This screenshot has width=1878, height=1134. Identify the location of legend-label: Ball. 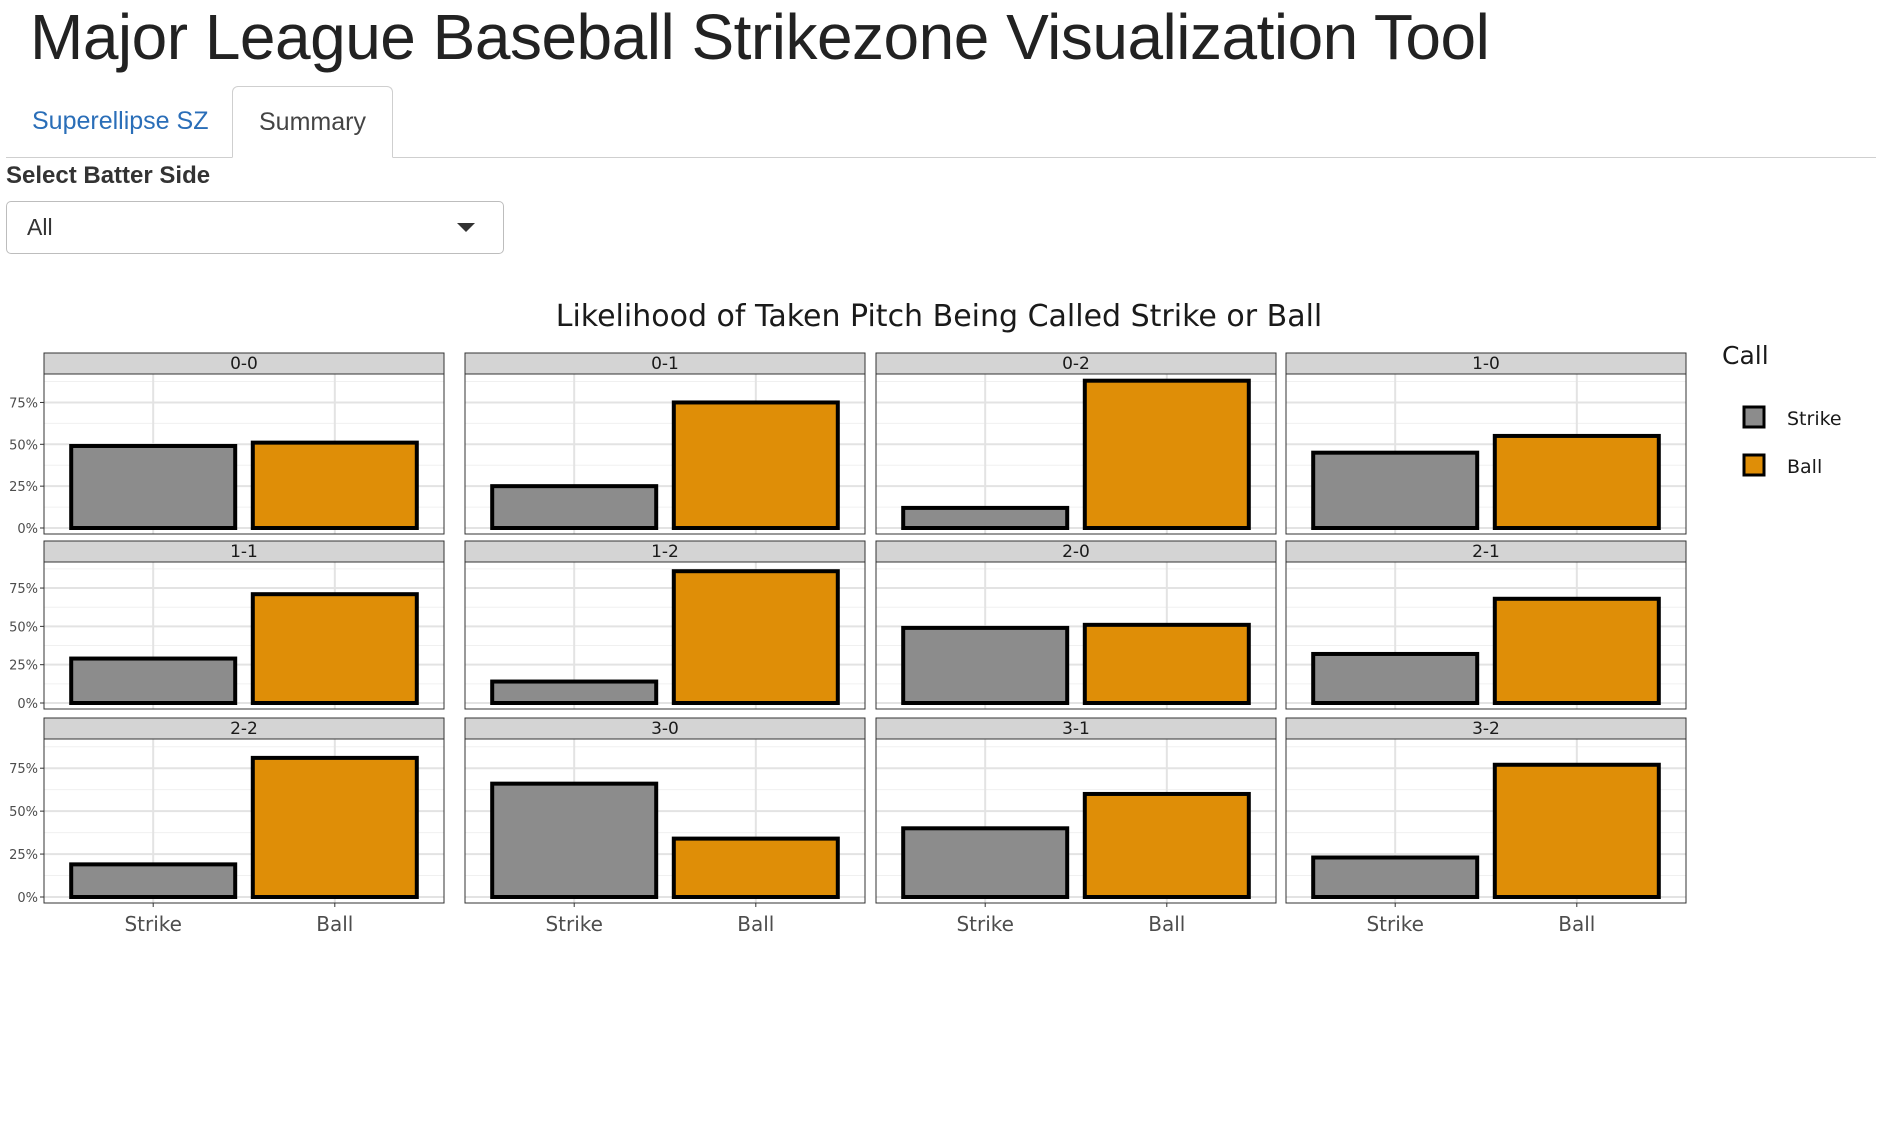
(1804, 467).